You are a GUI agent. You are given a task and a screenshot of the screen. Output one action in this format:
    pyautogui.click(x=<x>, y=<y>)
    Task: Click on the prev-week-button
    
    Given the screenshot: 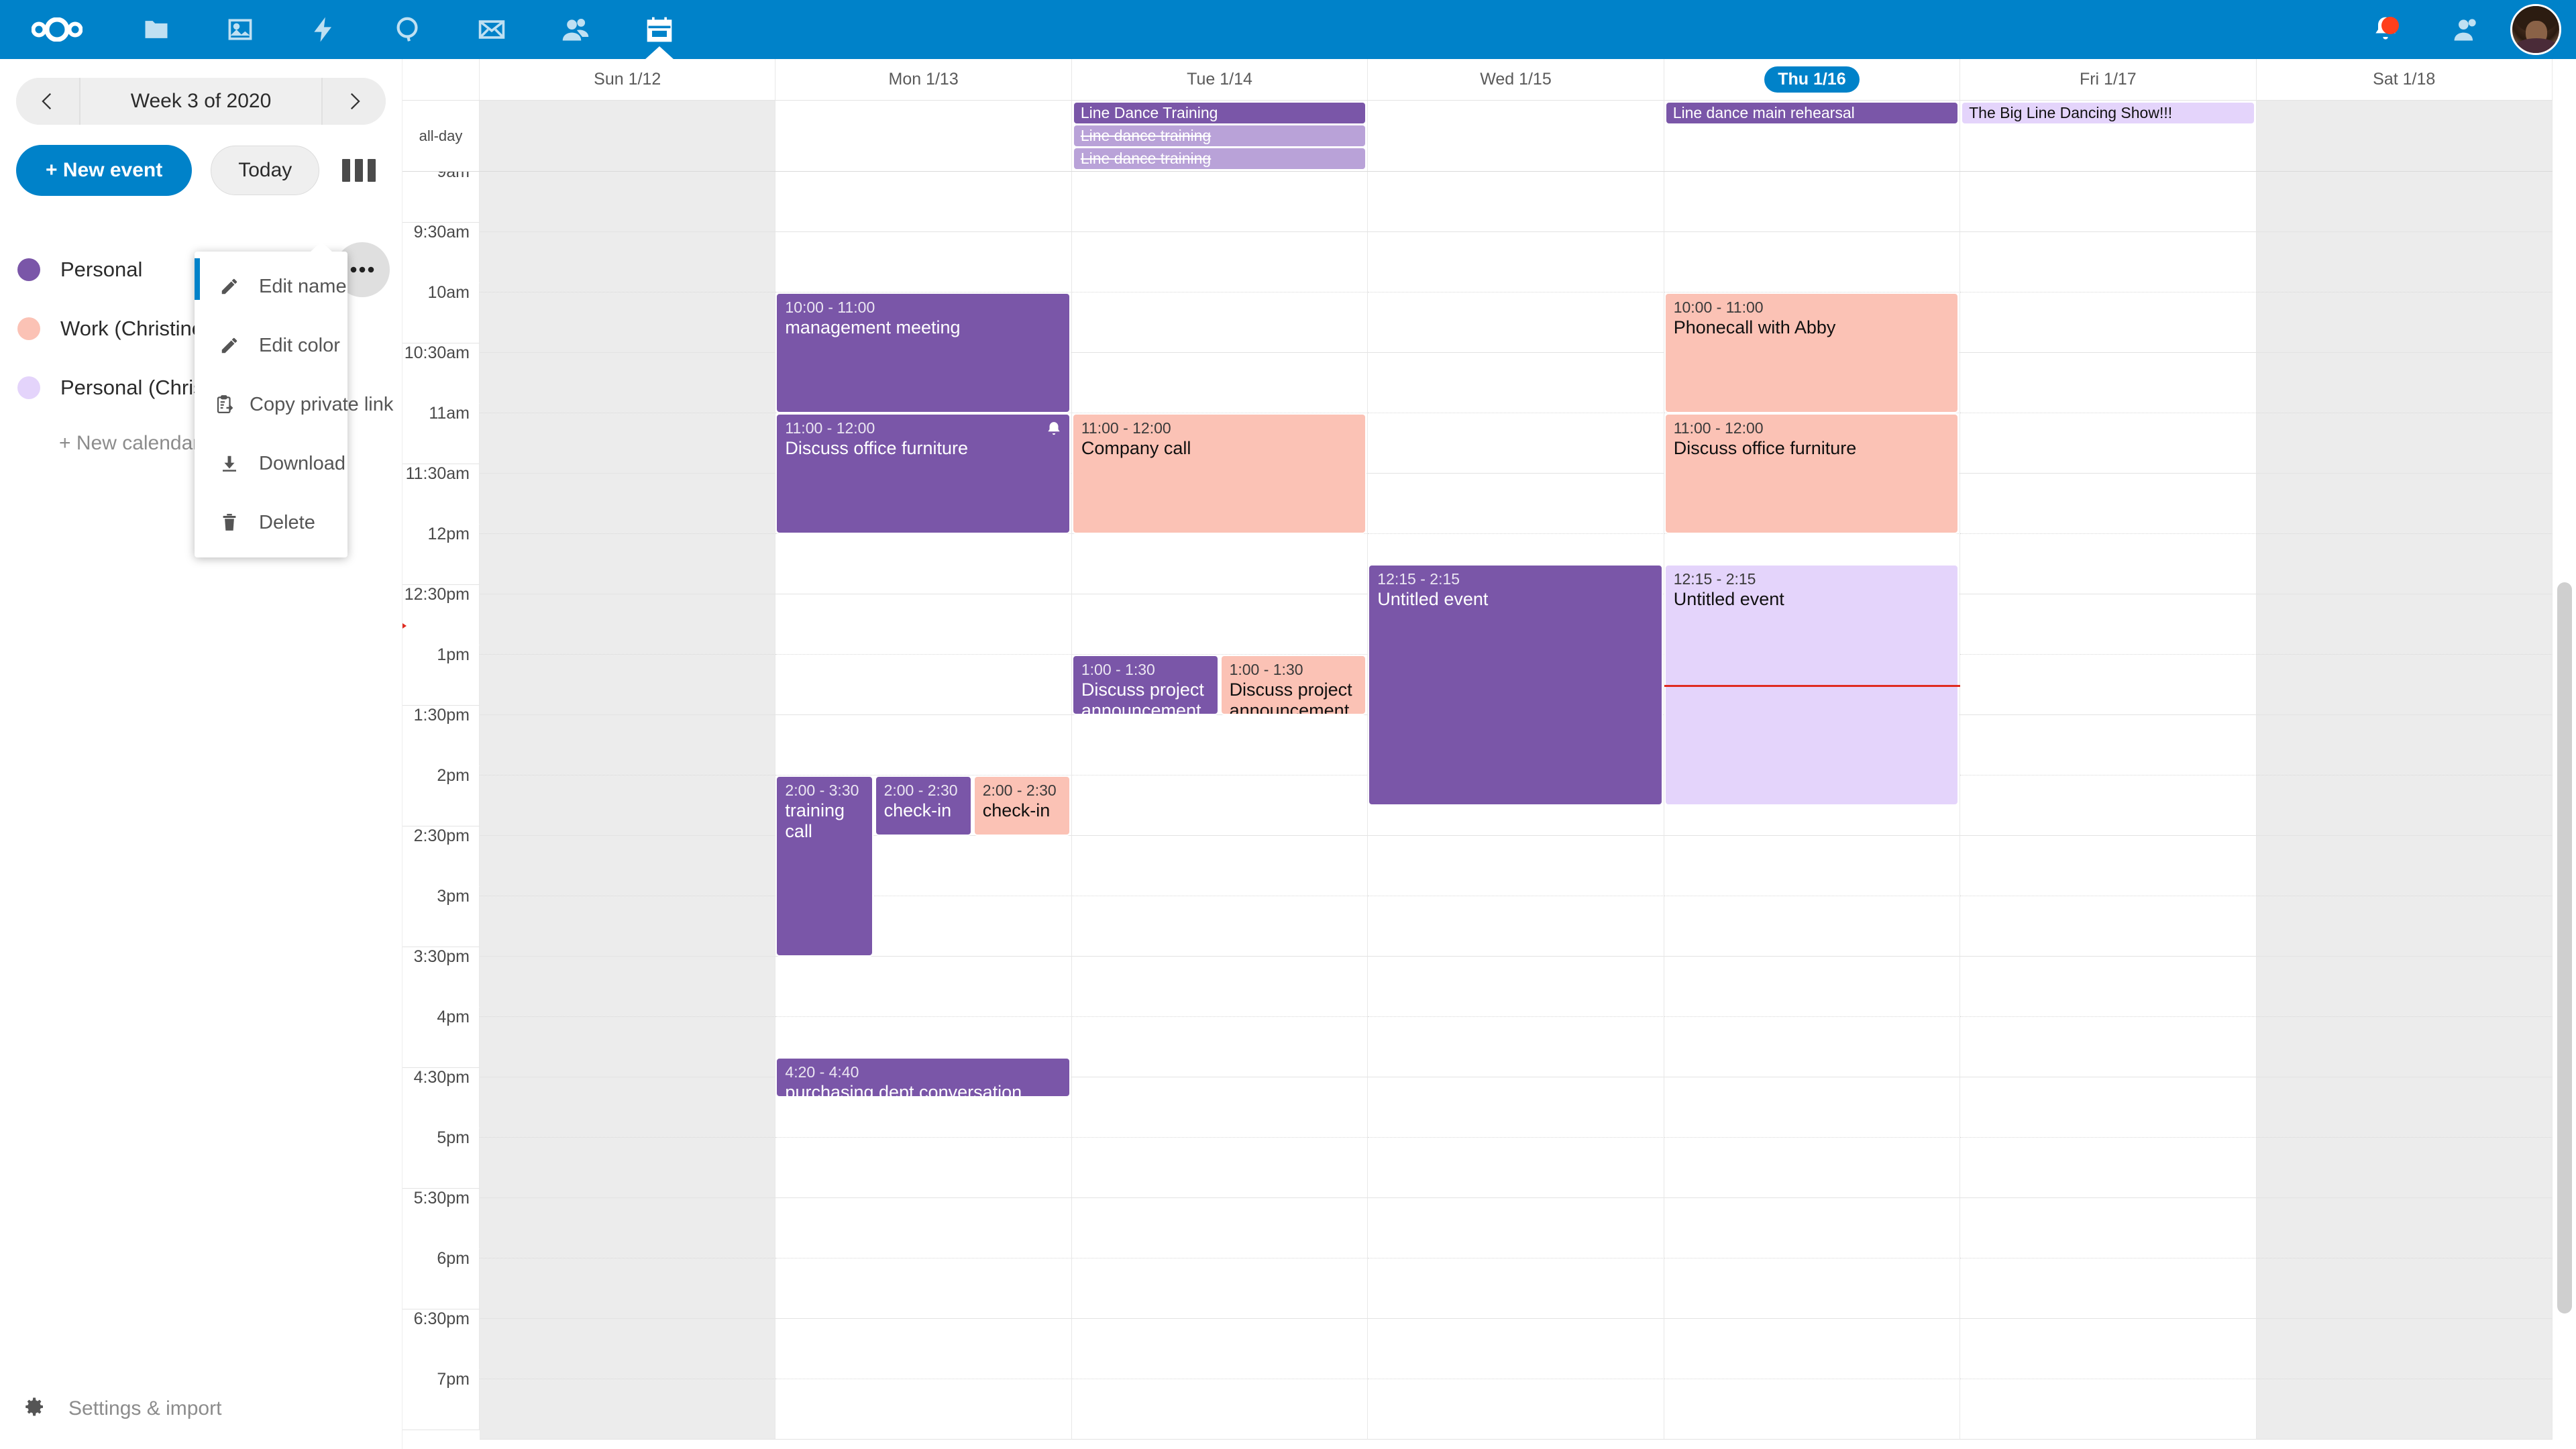 What is the action you would take?
    pyautogui.click(x=47, y=101)
    